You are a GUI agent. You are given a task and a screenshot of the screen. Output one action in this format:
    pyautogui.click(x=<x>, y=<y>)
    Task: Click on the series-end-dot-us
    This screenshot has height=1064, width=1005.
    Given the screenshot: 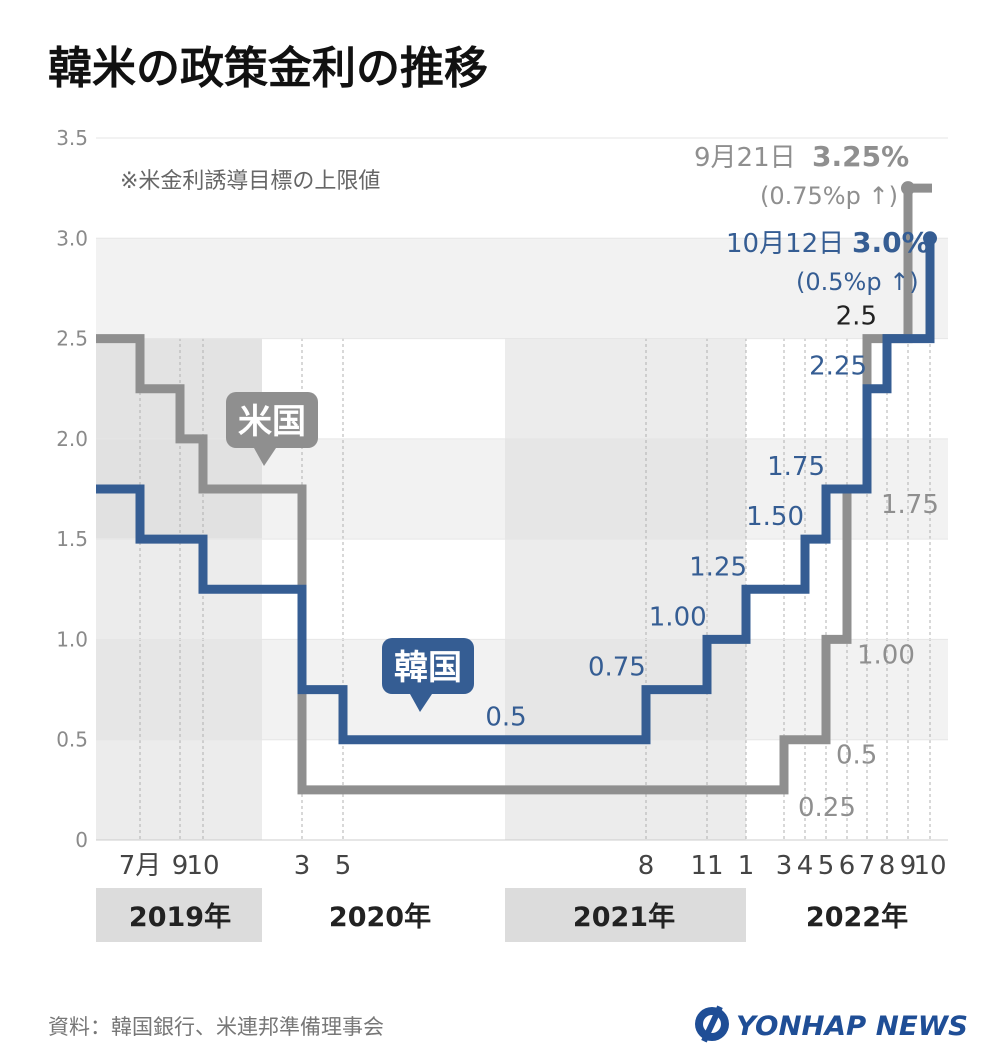 What is the action you would take?
    pyautogui.click(x=908, y=188)
    